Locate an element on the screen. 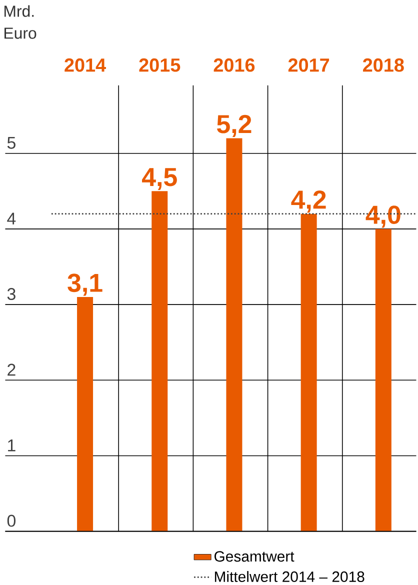 The height and width of the screenshot is (585, 418). data-label: 4,2 is located at coordinates (308, 201).